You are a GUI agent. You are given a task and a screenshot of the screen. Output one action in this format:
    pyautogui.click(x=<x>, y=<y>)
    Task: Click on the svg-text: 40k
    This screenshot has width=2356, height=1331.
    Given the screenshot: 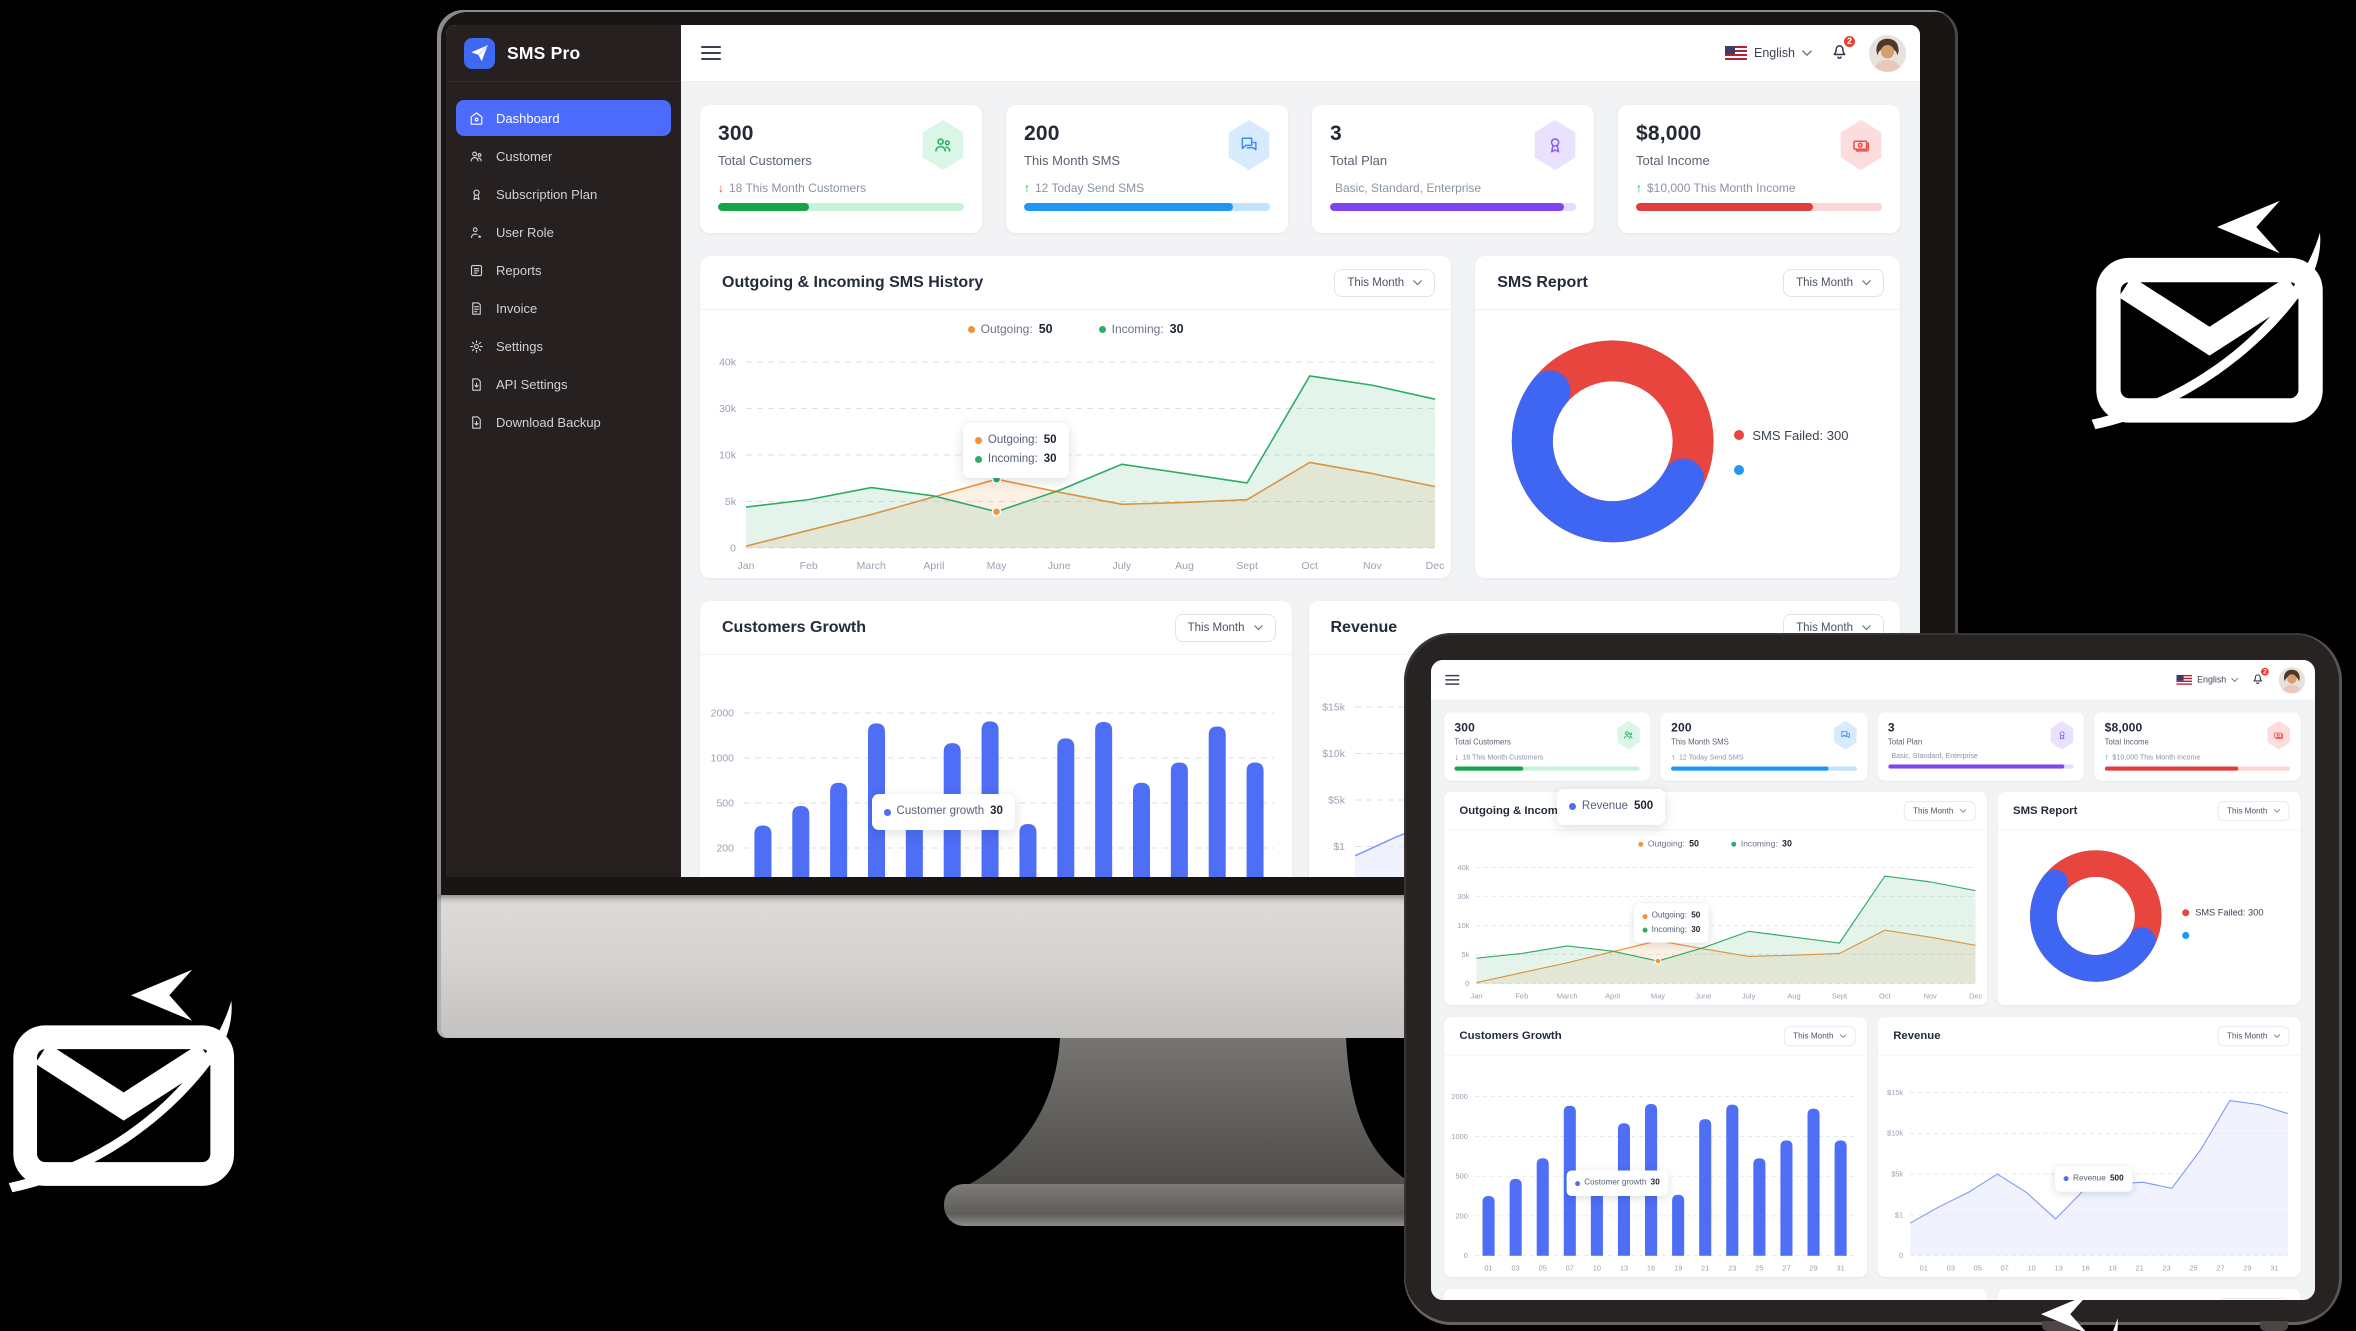 What is the action you would take?
    pyautogui.click(x=1463, y=867)
    